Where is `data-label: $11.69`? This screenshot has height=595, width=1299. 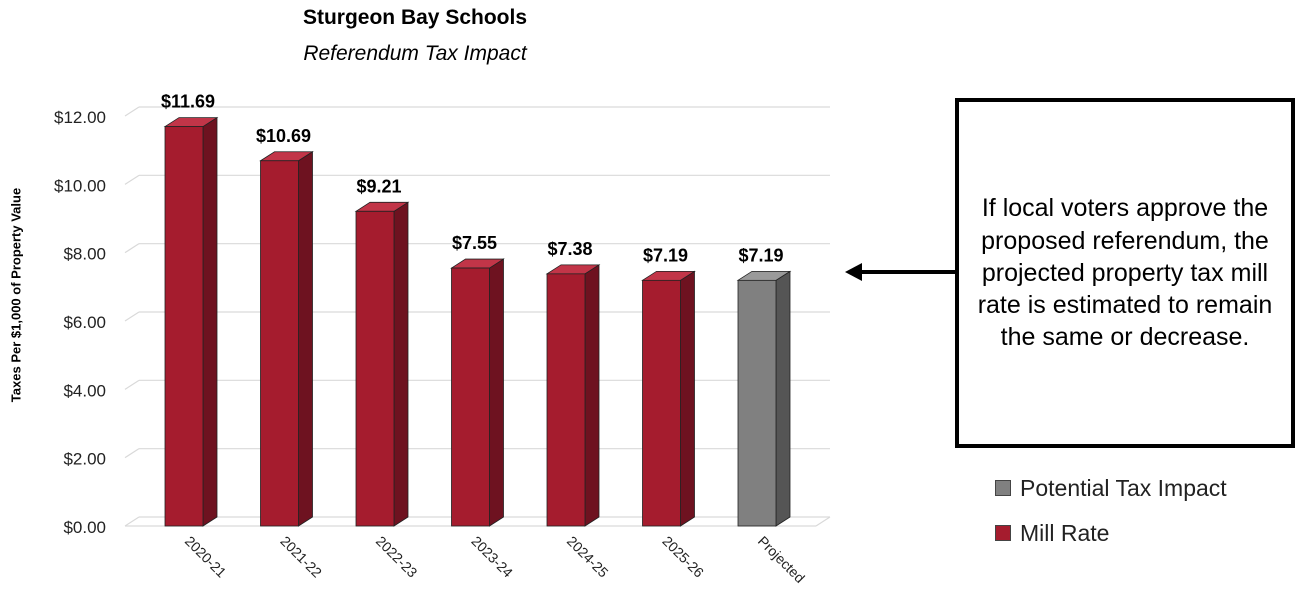 data-label: $11.69 is located at coordinates (188, 102).